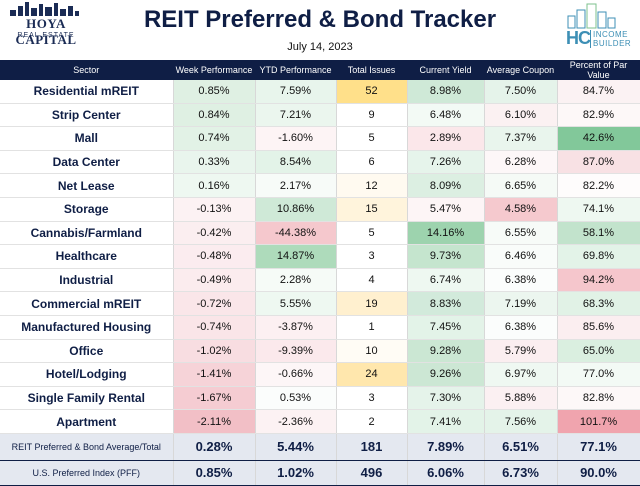 The width and height of the screenshot is (640, 486). I want to click on average-coupon-cell: 5.88%, so click(521, 398).